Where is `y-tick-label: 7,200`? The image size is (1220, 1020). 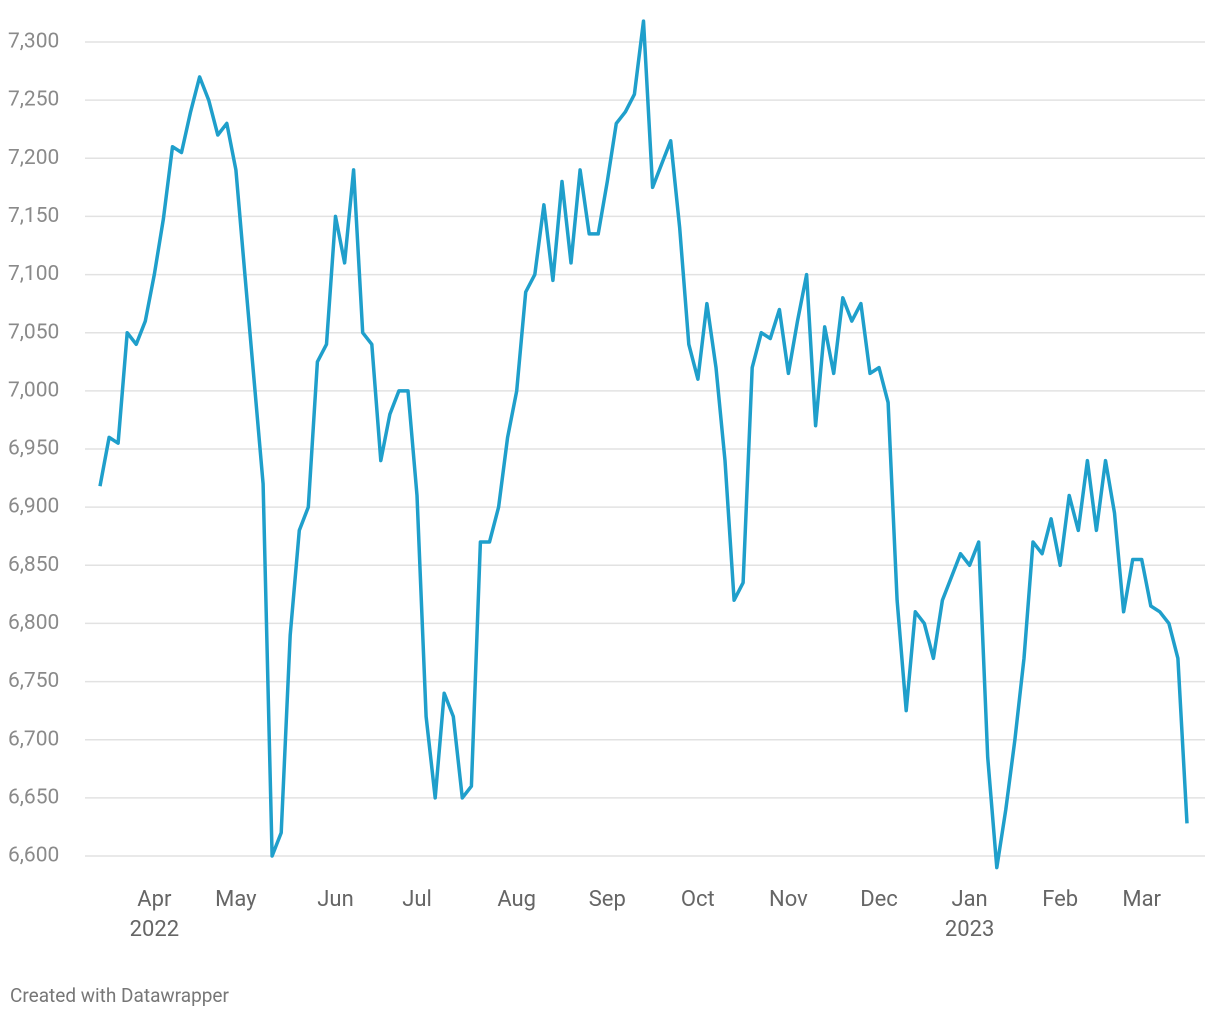
y-tick-label: 7,200 is located at coordinates (33, 158).